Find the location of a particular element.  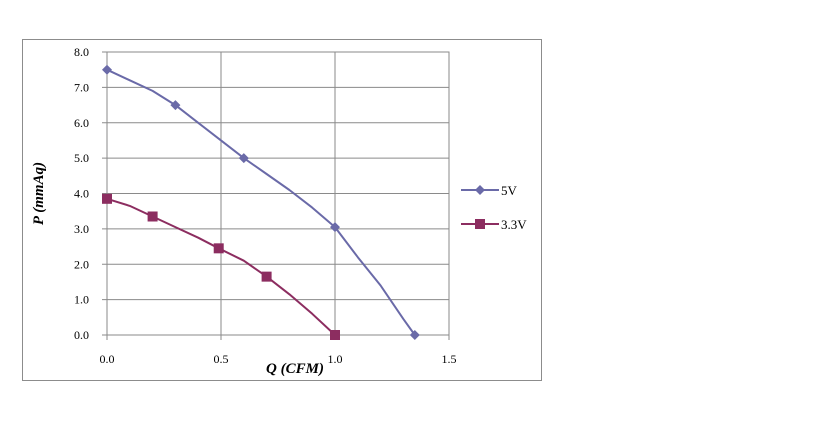

y-tick-label: 4.0 is located at coordinates (81, 194).